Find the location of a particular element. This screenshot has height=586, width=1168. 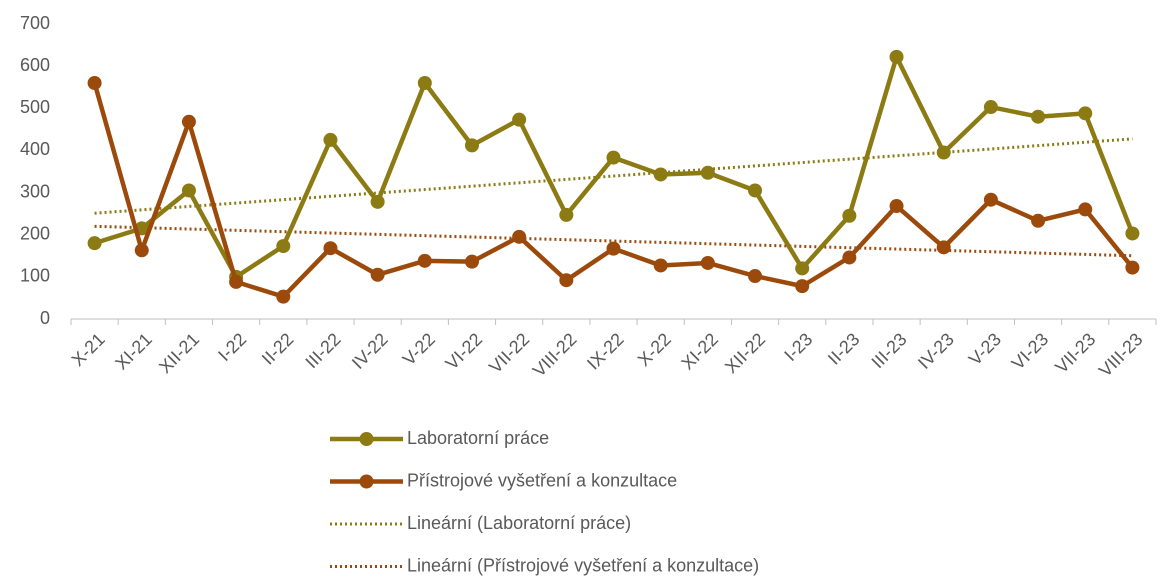

x-tick-label: I-23 is located at coordinates (798, 347).